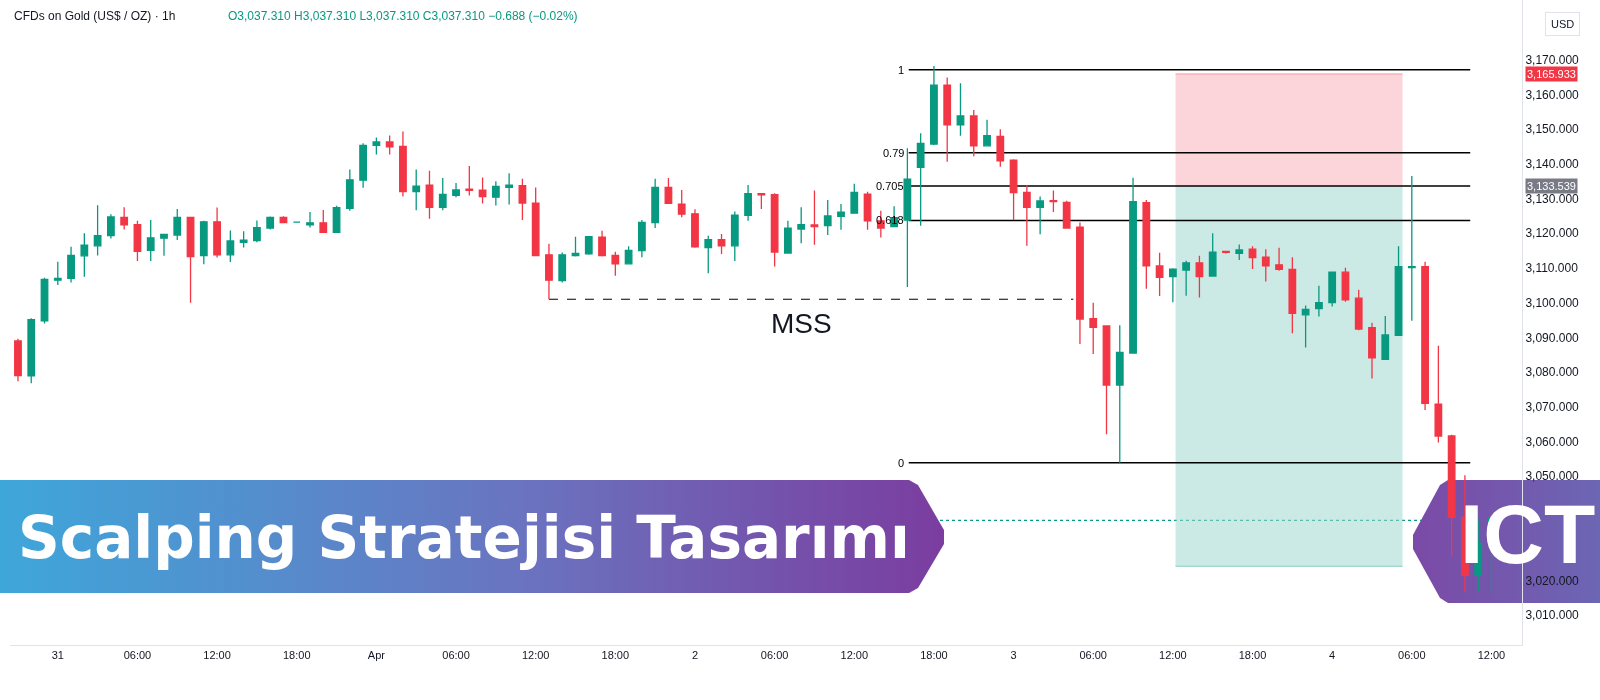 This screenshot has width=1600, height=700. I want to click on x-tick-label: Apr, so click(376, 655).